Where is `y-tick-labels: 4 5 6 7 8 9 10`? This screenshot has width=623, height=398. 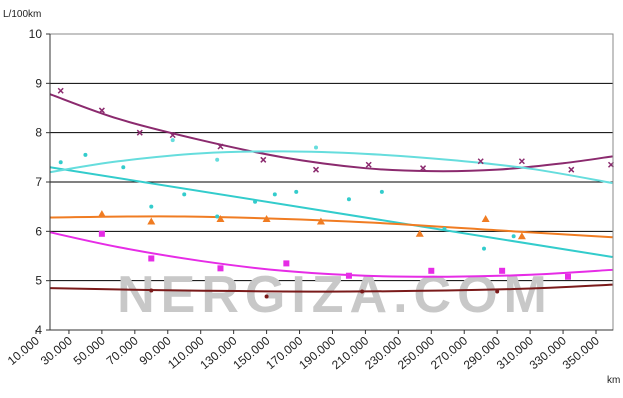
y-tick-labels: 4 5 6 7 8 9 10 is located at coordinates (36, 182).